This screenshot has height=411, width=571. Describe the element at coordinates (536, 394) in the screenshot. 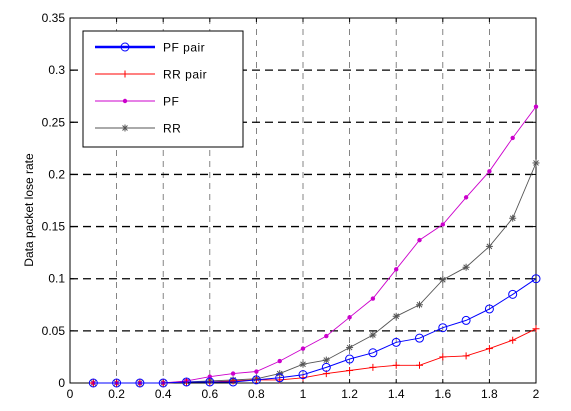

I see `x-tick-label: 2` at that location.